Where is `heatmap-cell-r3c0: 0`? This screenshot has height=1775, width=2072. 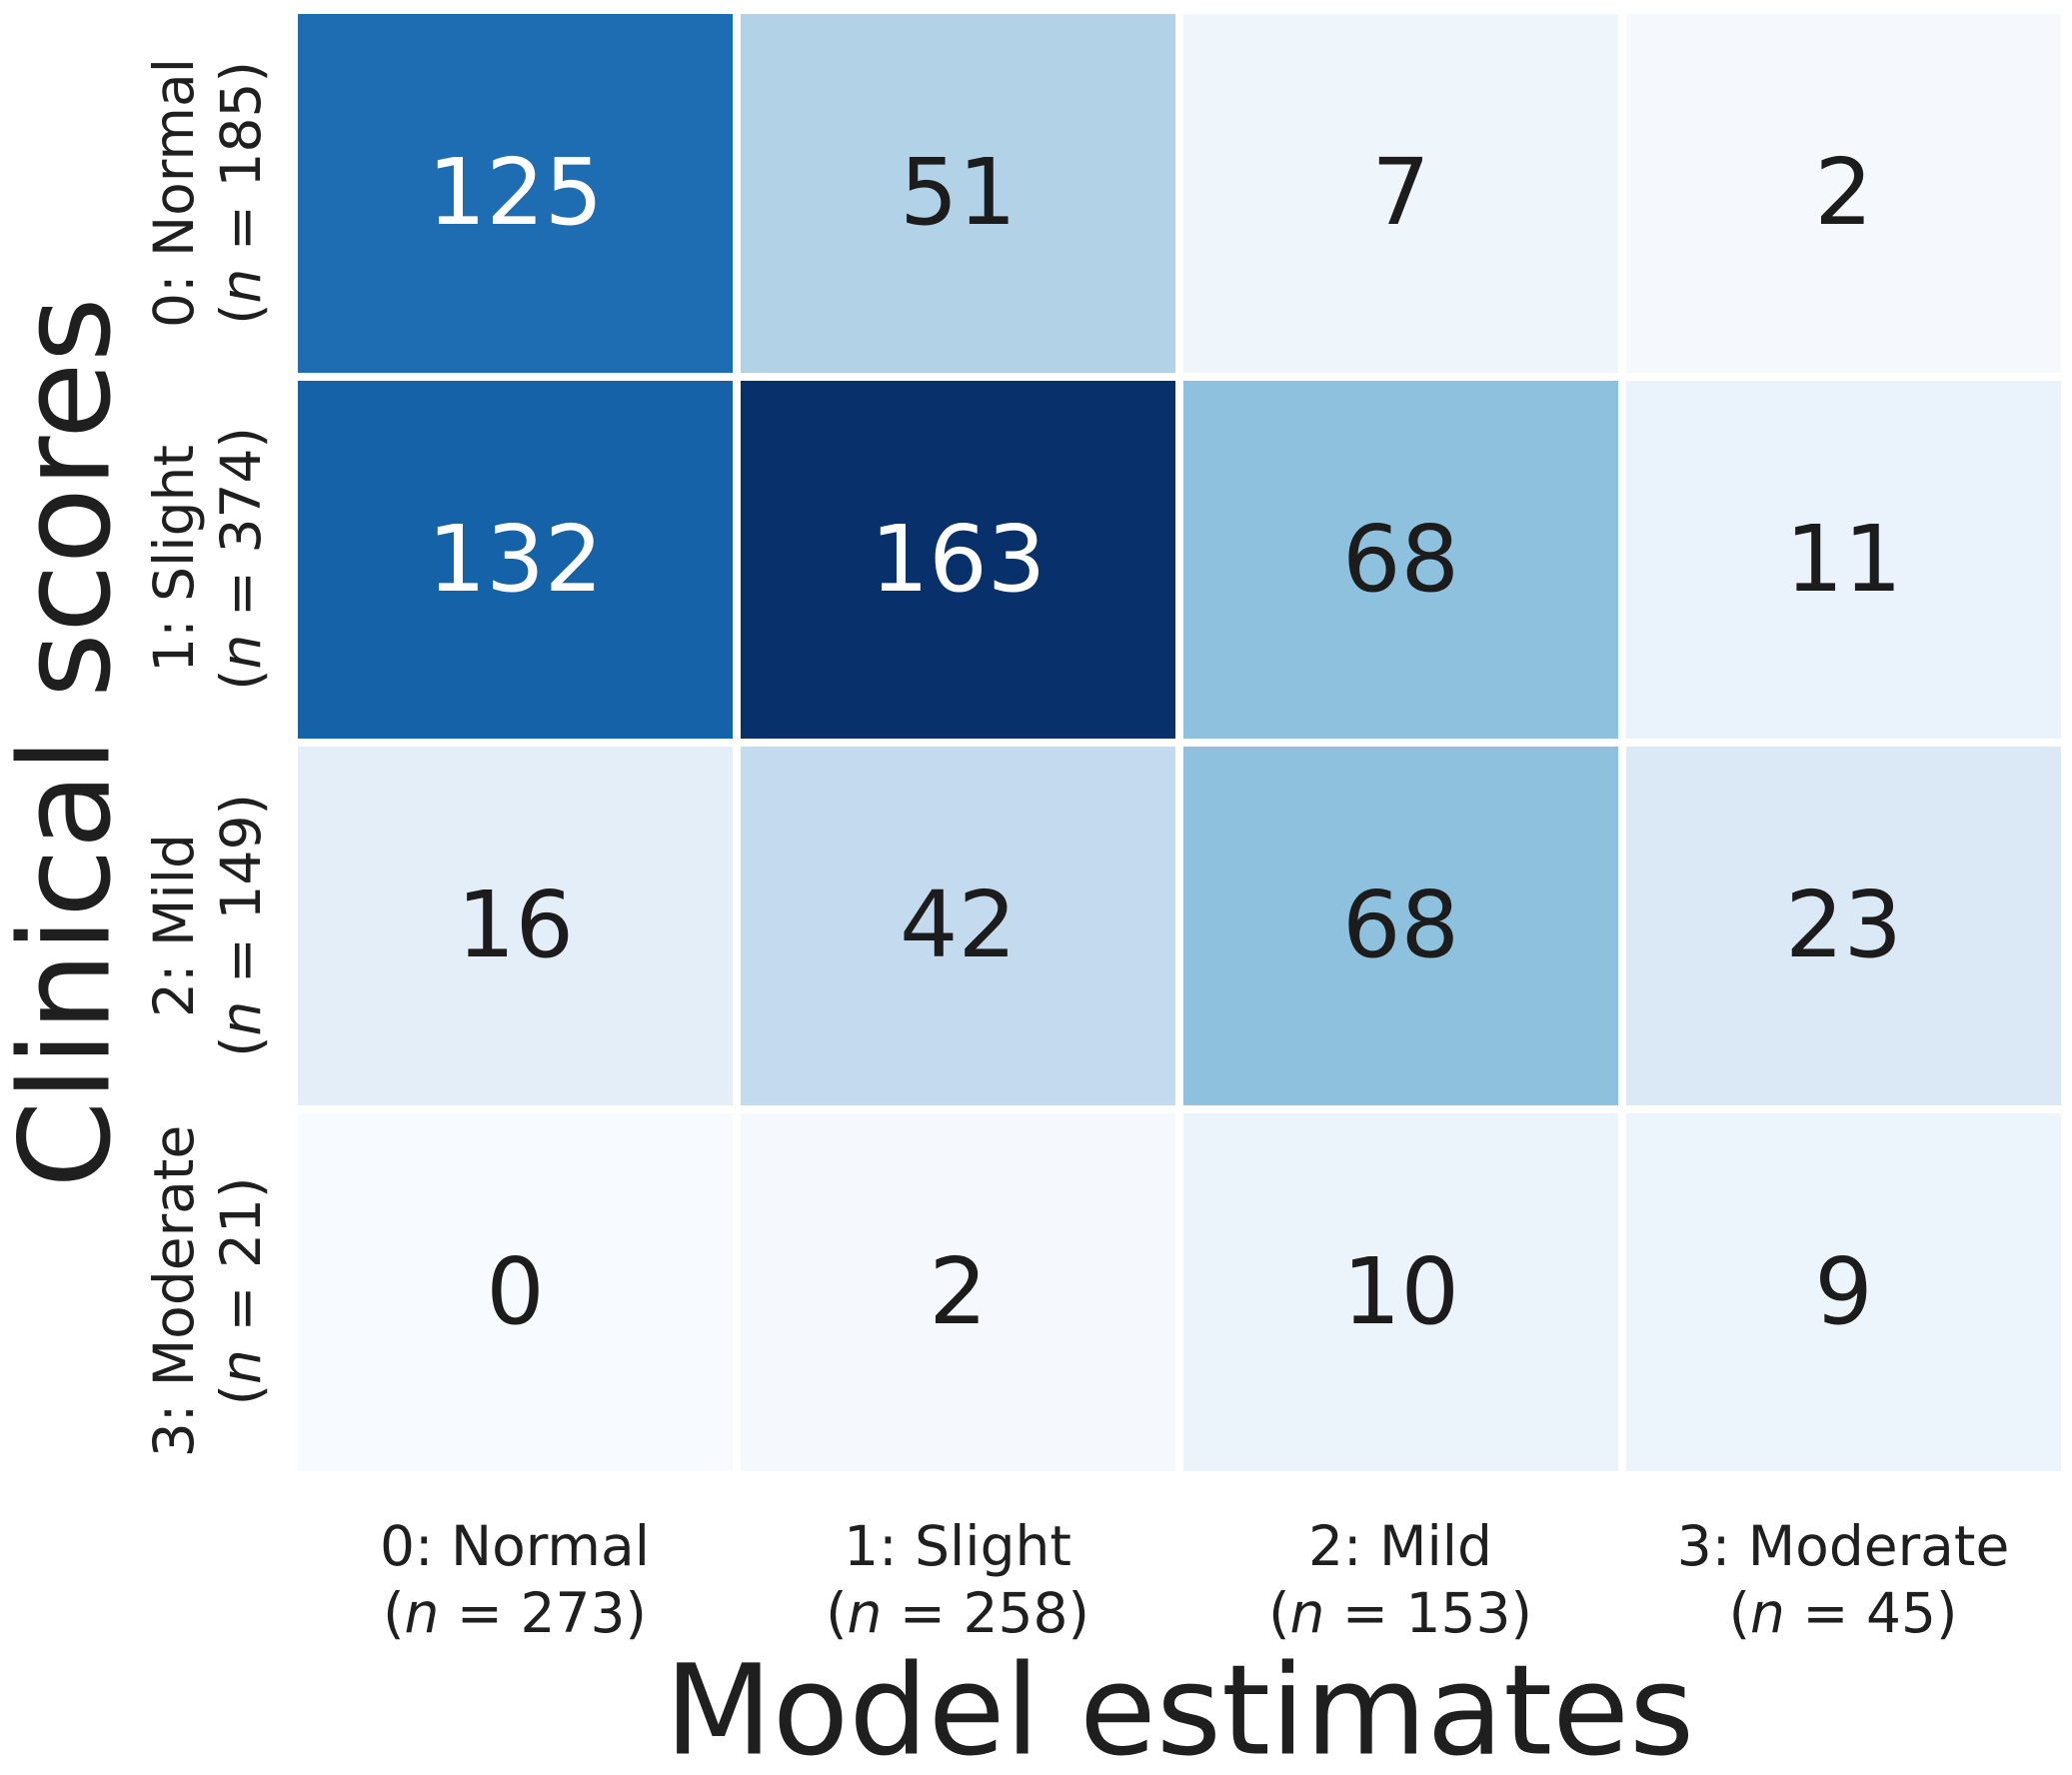 heatmap-cell-r3c0: 0 is located at coordinates (515, 1292).